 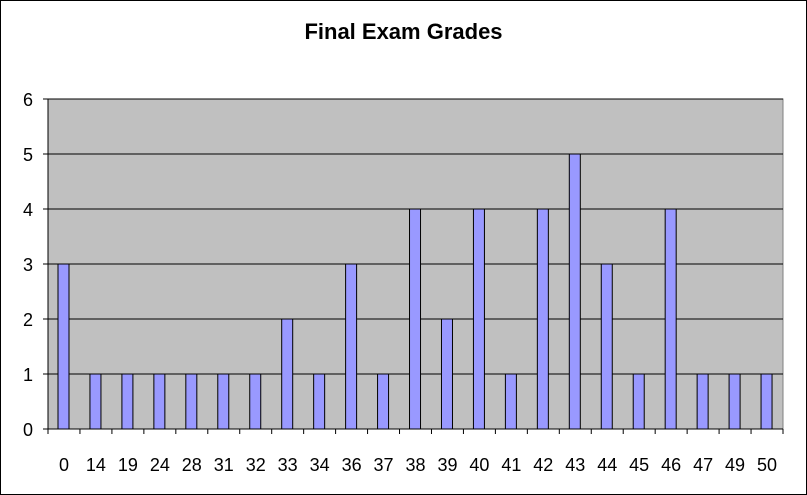 I want to click on x-tick-label: 40, so click(x=479, y=465).